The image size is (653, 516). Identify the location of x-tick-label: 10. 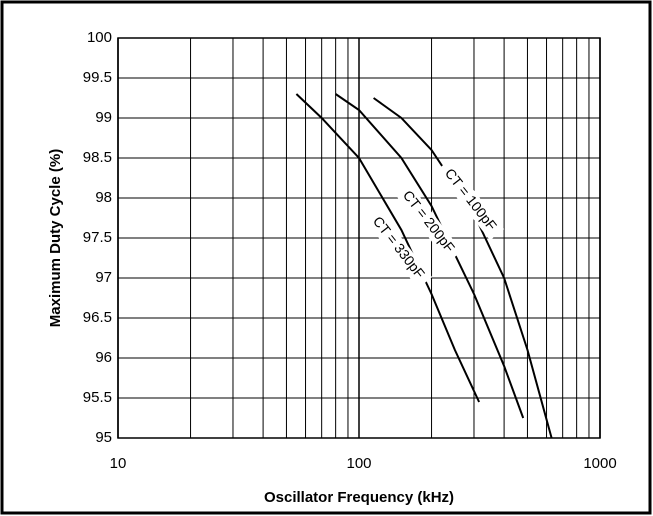
(118, 463).